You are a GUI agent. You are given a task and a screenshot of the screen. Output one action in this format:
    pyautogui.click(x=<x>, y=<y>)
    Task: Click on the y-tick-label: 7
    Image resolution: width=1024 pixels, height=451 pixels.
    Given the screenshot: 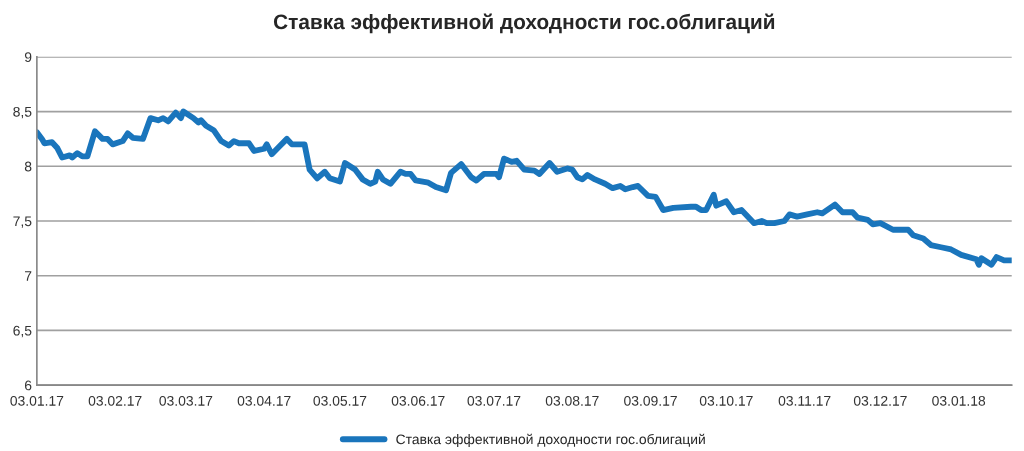 What is the action you would take?
    pyautogui.click(x=28, y=276)
    